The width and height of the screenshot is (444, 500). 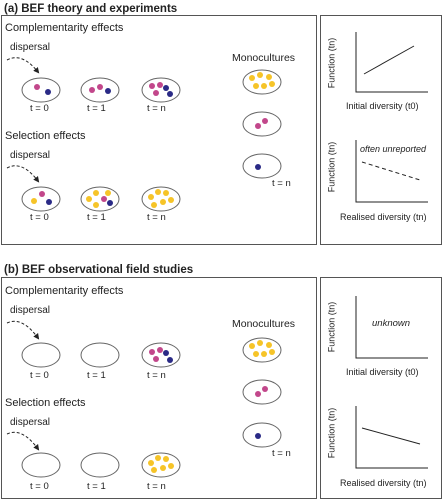 What do you see at coordinates (281, 183) in the screenshot?
I see `mono-time-label: t = n` at bounding box center [281, 183].